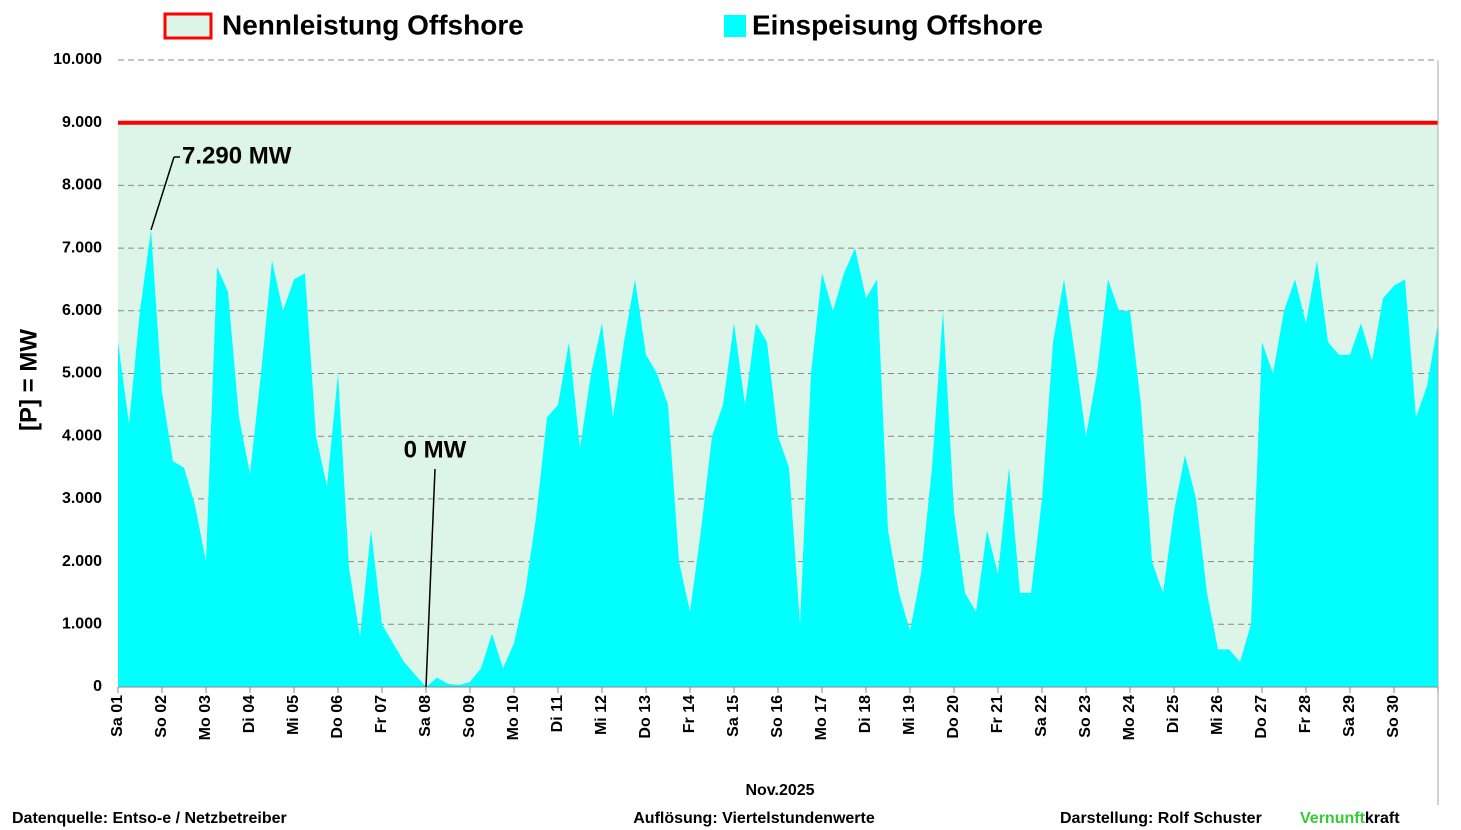 Image resolution: width=1461 pixels, height=830 pixels. Describe the element at coordinates (161, 716) in the screenshot. I see `x-tick-label: So 02` at that location.